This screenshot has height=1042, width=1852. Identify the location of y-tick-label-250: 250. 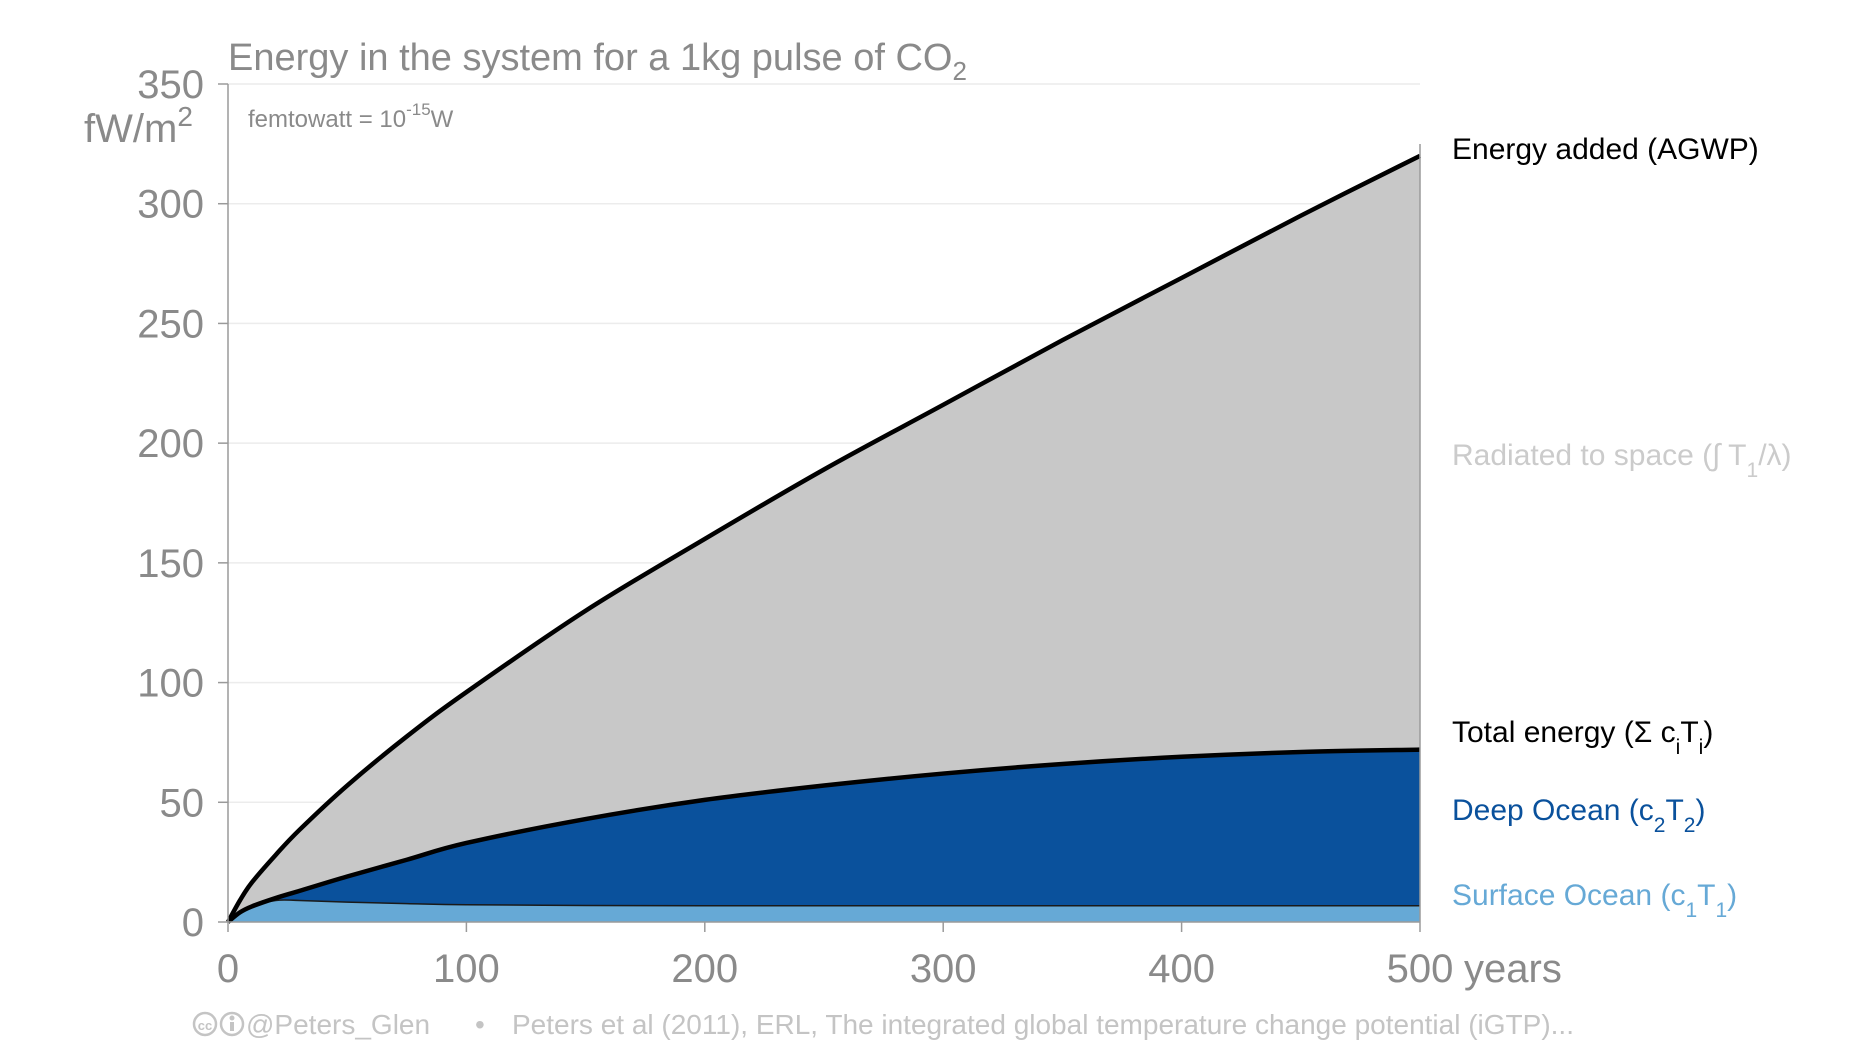
(170, 324).